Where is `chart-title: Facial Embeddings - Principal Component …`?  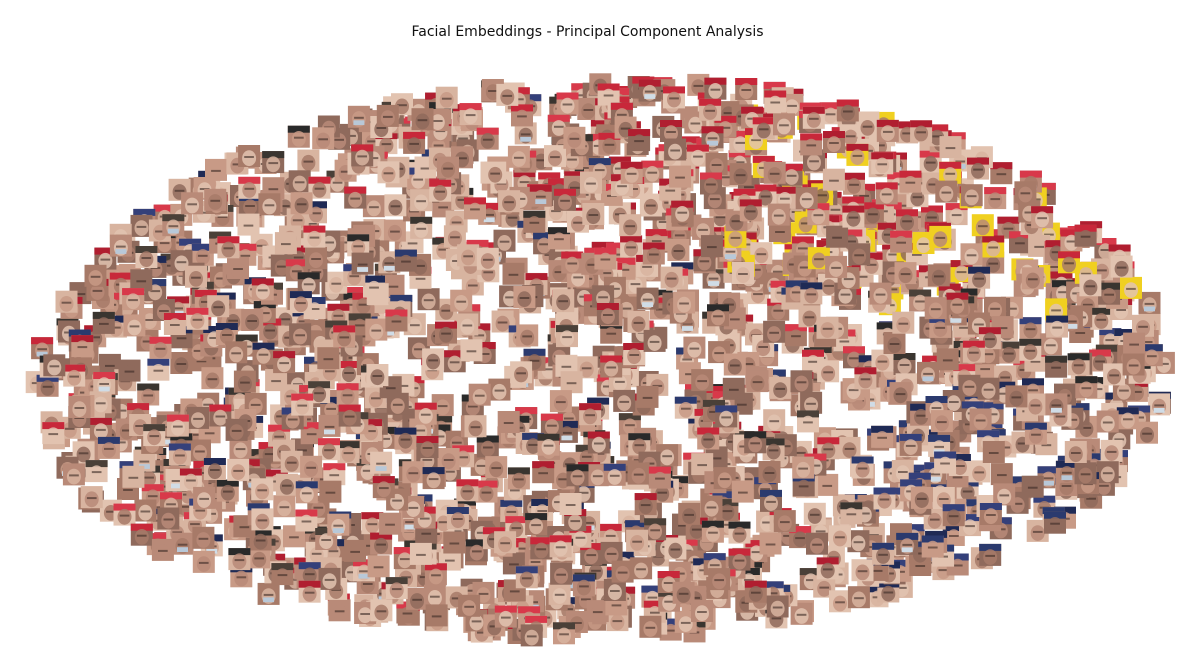 chart-title: Facial Embeddings - Principal Component … is located at coordinates (587, 32).